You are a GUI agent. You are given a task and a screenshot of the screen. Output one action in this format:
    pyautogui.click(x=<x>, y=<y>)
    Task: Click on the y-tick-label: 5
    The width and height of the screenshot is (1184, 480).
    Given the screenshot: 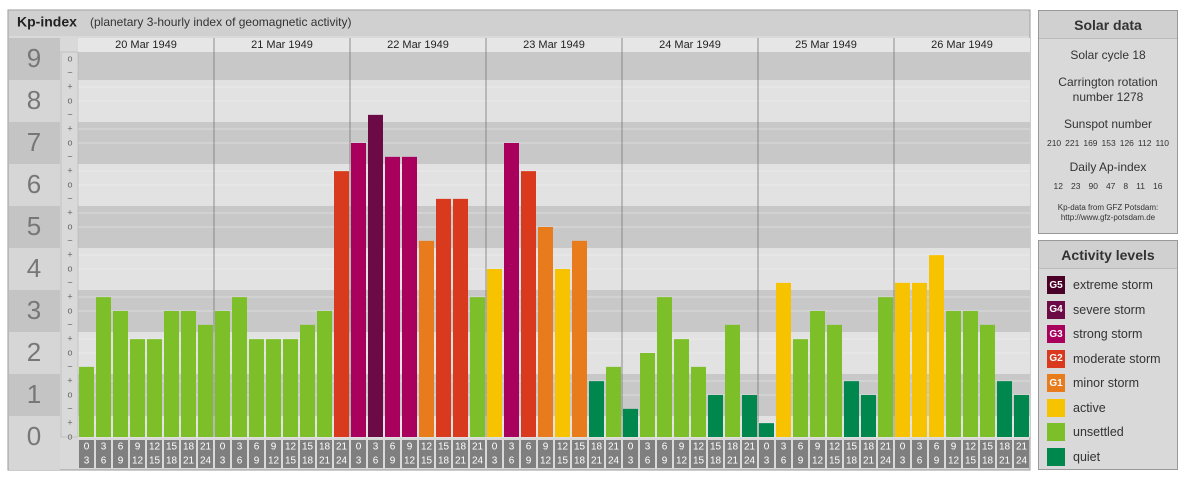 What is the action you would take?
    pyautogui.click(x=34, y=226)
    